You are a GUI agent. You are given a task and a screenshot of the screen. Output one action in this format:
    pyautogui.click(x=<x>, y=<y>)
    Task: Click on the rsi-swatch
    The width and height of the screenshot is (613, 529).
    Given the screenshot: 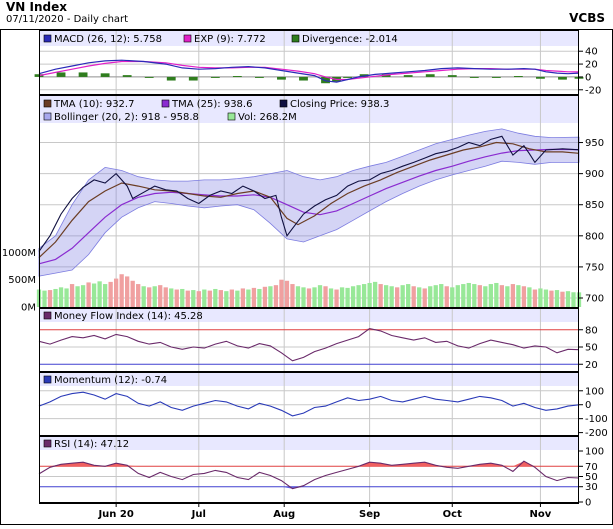 What is the action you would take?
    pyautogui.click(x=47, y=443)
    